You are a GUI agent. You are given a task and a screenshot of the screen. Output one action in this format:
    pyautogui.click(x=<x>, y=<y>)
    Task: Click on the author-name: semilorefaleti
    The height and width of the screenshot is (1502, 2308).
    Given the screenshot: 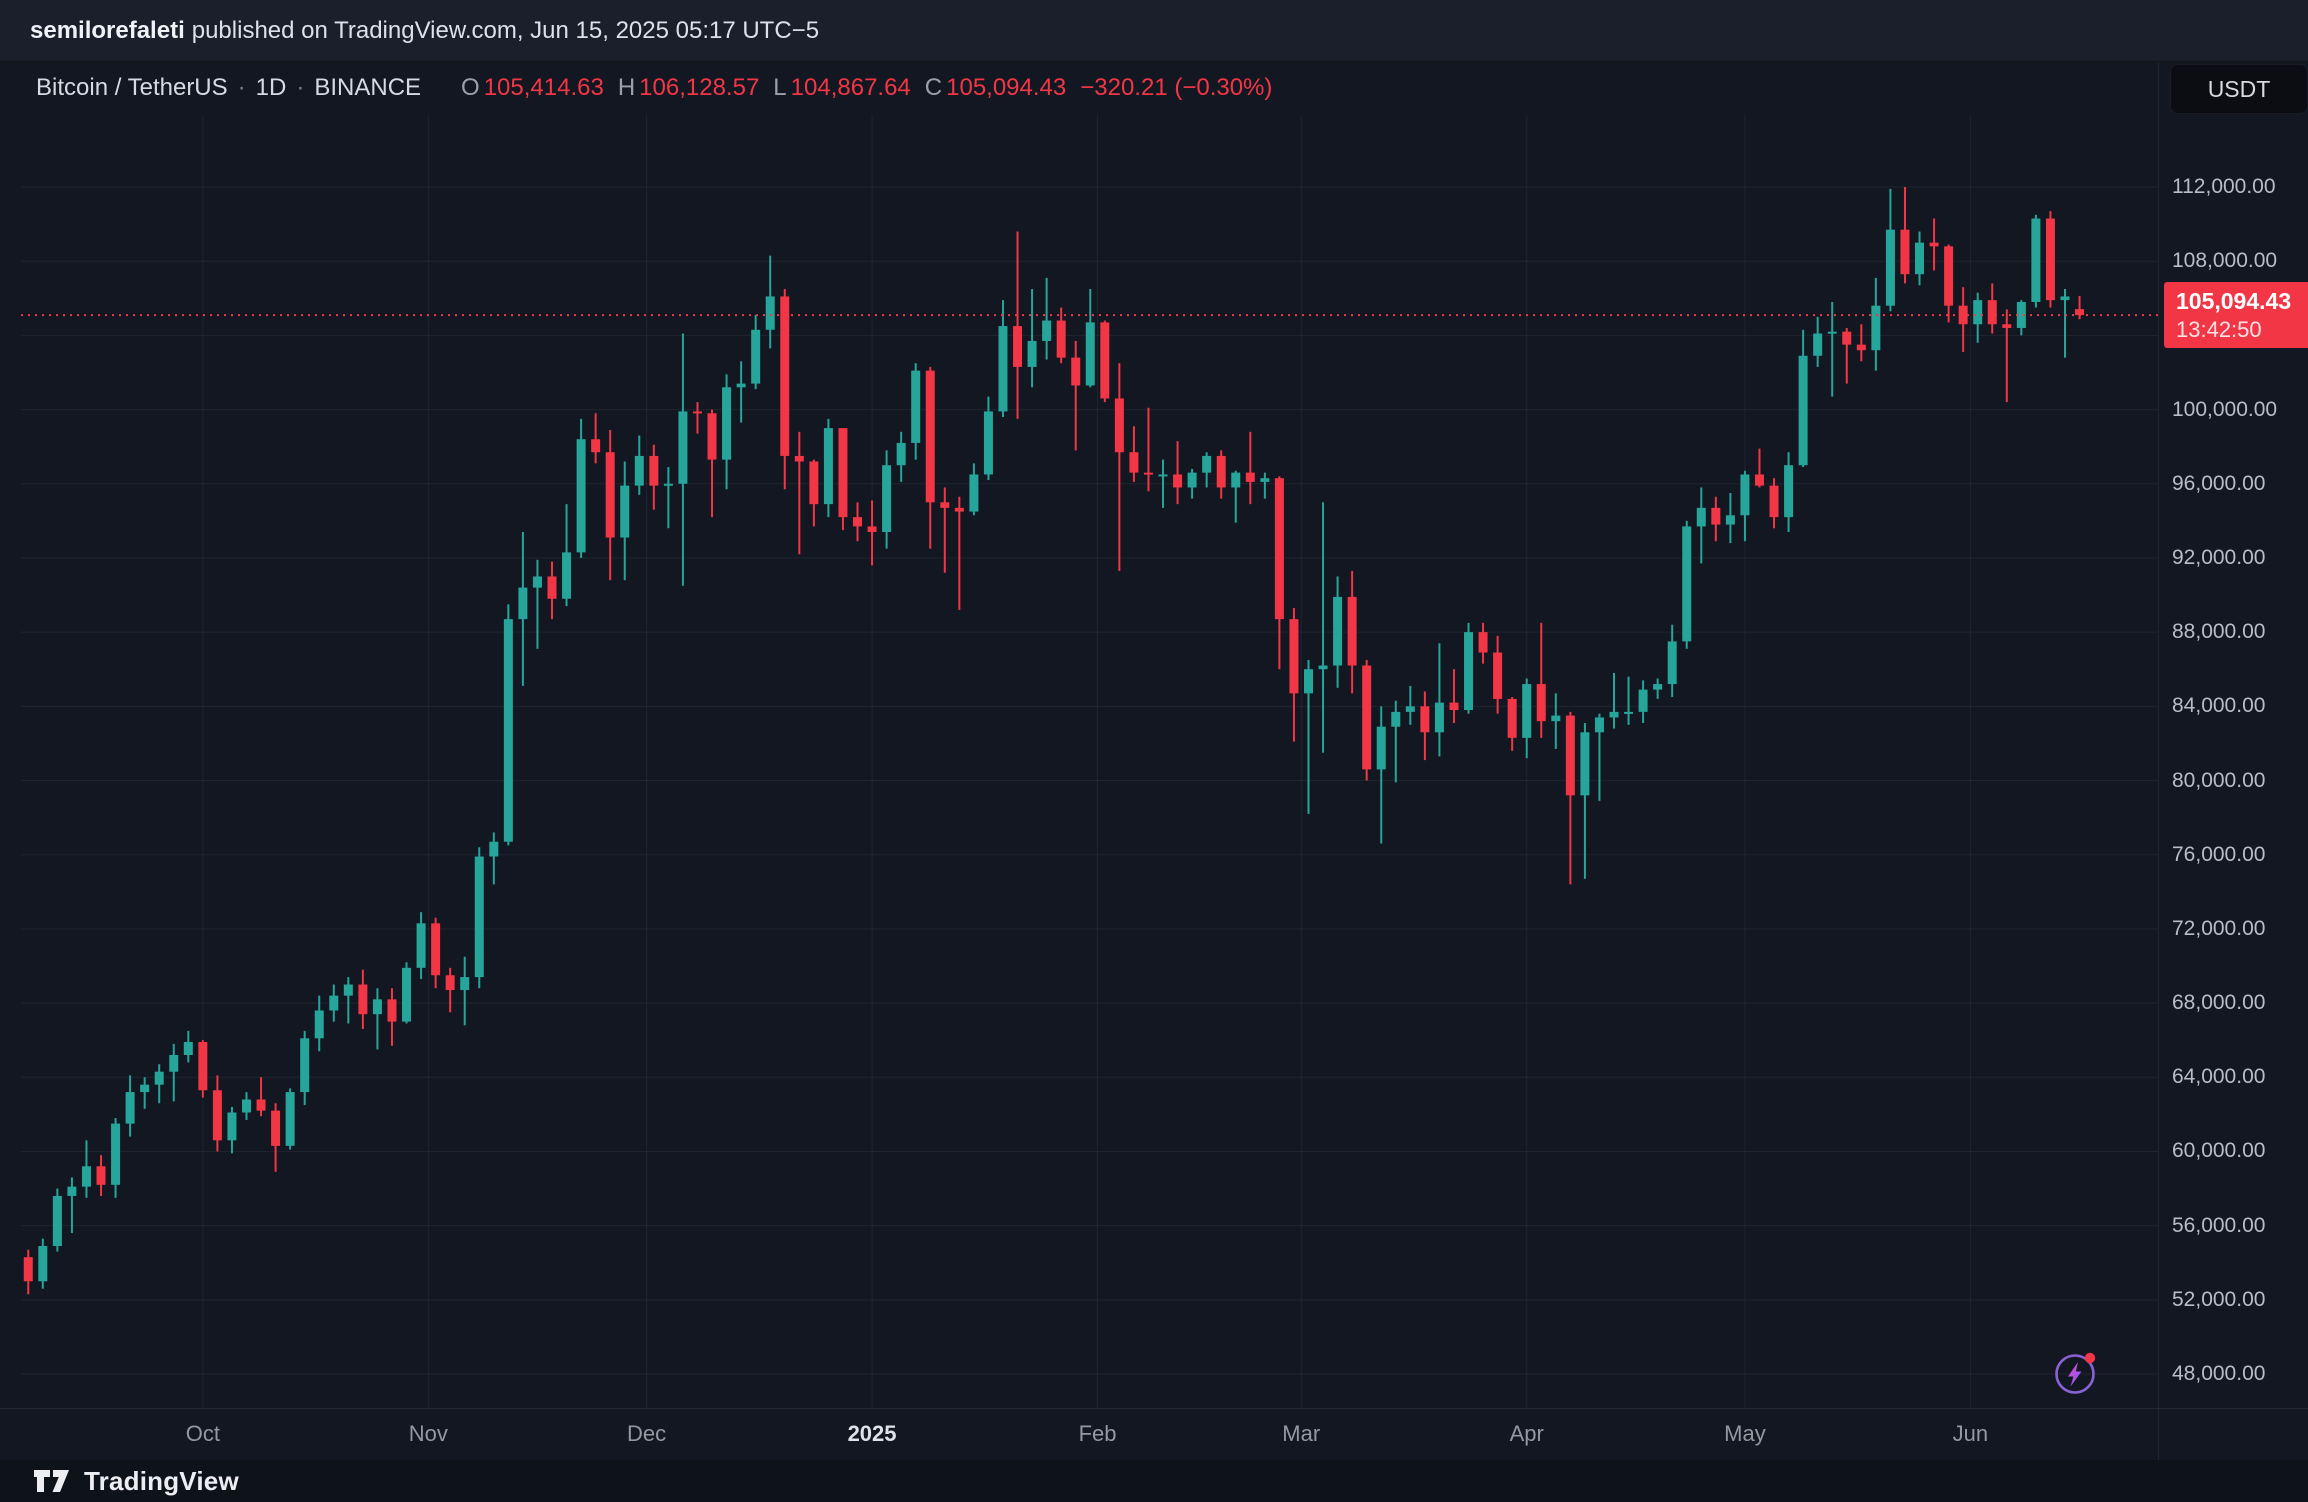 What is the action you would take?
    pyautogui.click(x=107, y=30)
    